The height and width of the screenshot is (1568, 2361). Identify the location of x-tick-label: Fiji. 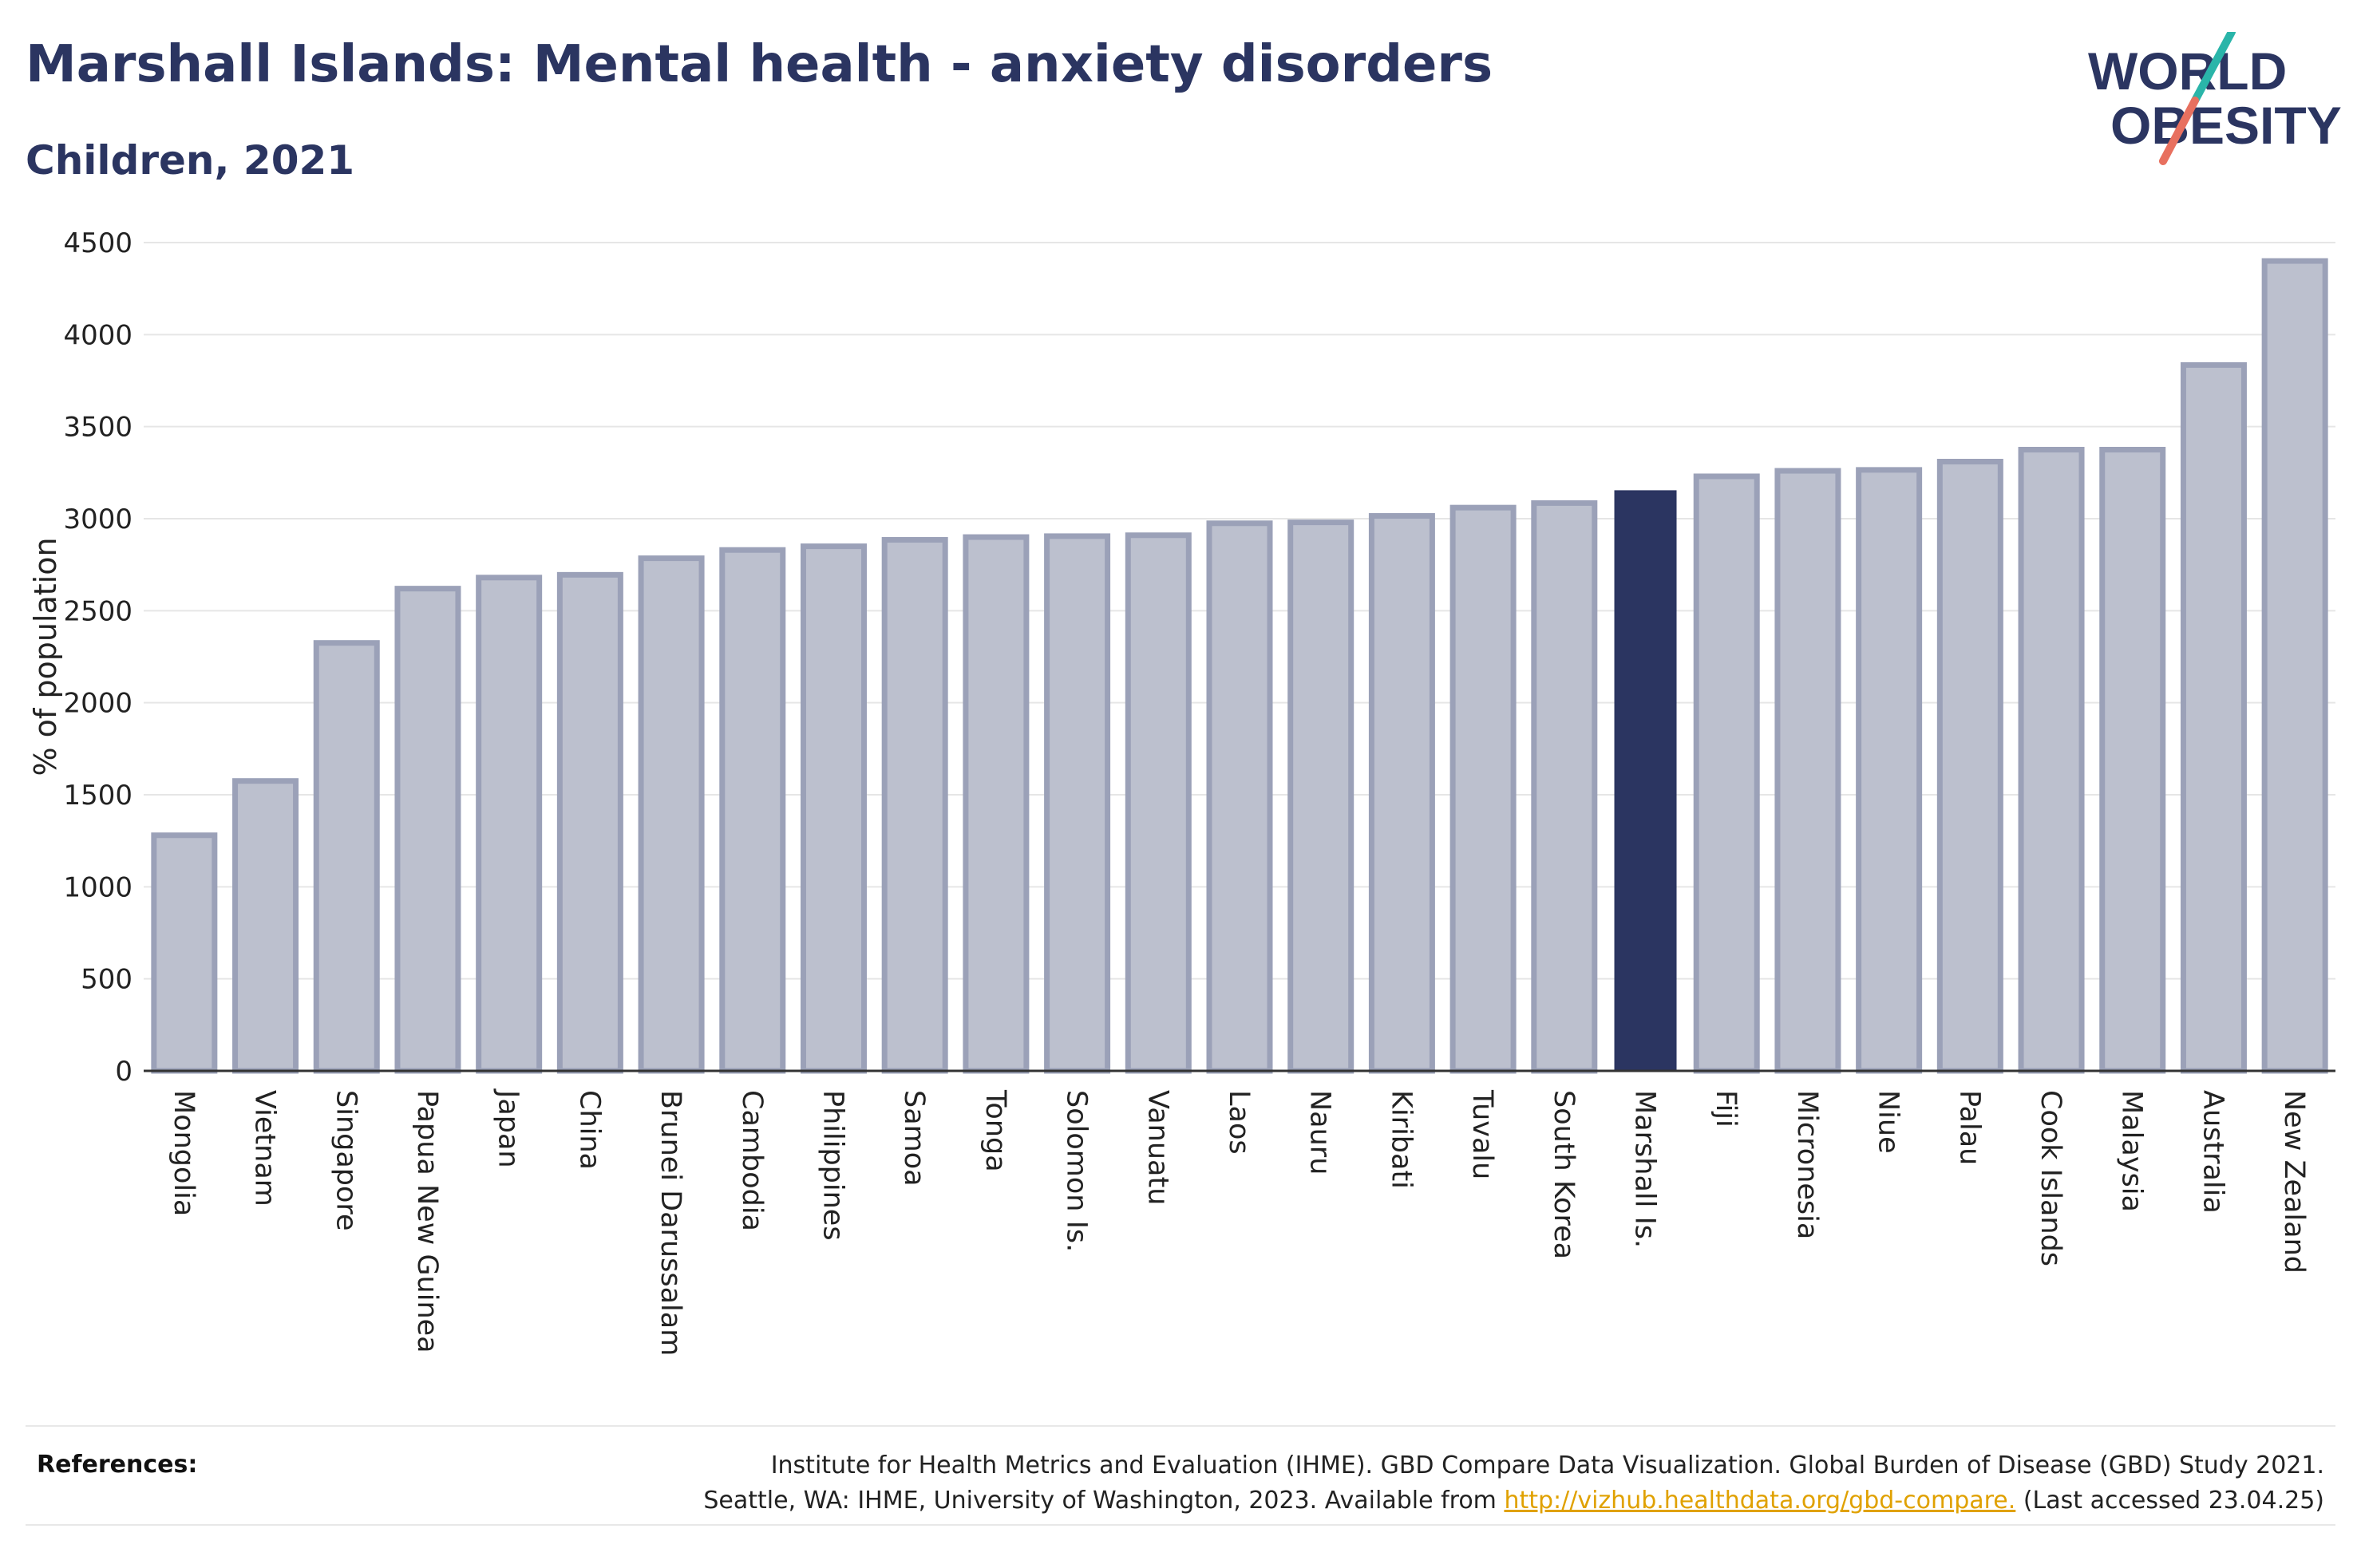
(1726, 1109).